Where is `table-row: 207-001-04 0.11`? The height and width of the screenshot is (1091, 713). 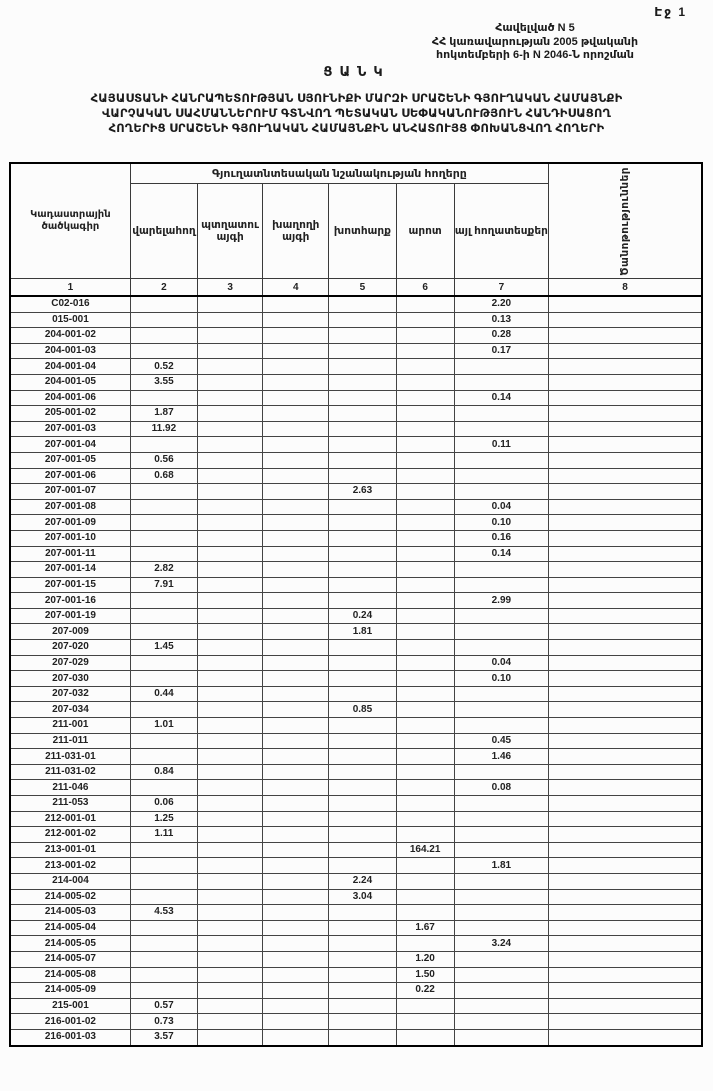 table-row: 207-001-04 0.11 is located at coordinates (356, 444).